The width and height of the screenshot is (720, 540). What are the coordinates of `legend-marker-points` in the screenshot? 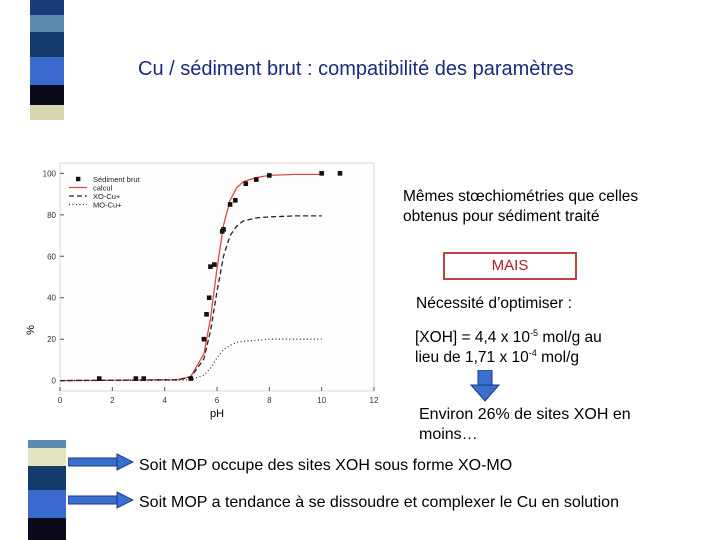 It's located at (78, 179).